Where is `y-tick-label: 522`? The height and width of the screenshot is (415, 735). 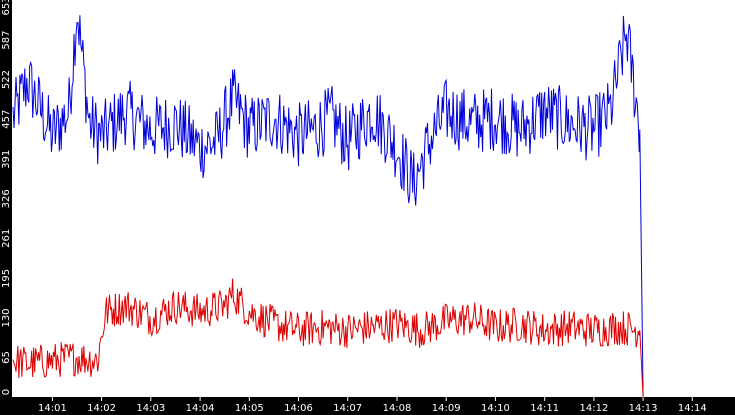
y-tick-label: 522 is located at coordinates (6, 79).